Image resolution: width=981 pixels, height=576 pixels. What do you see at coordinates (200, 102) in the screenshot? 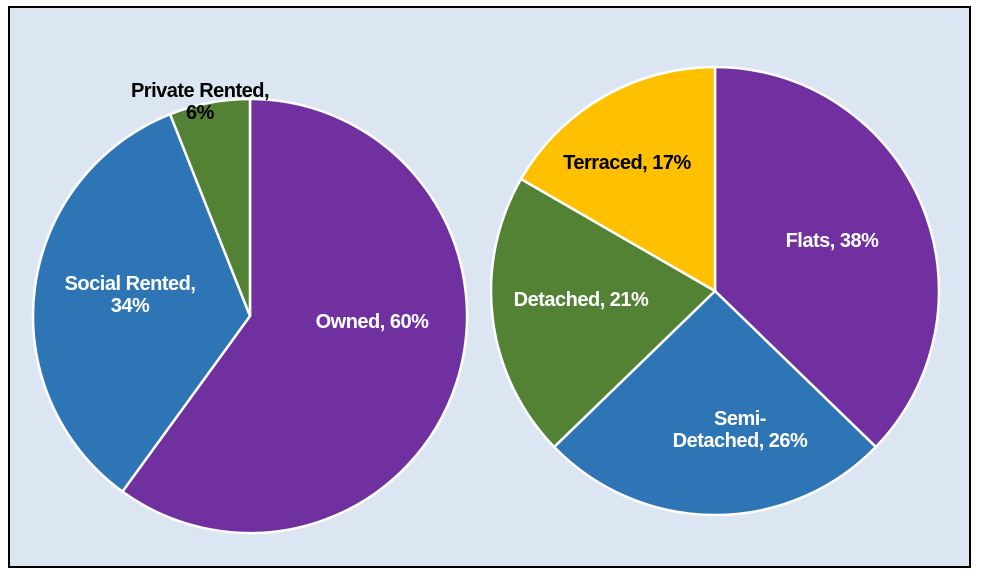
I see `data-label: Private Rented, 6%` at bounding box center [200, 102].